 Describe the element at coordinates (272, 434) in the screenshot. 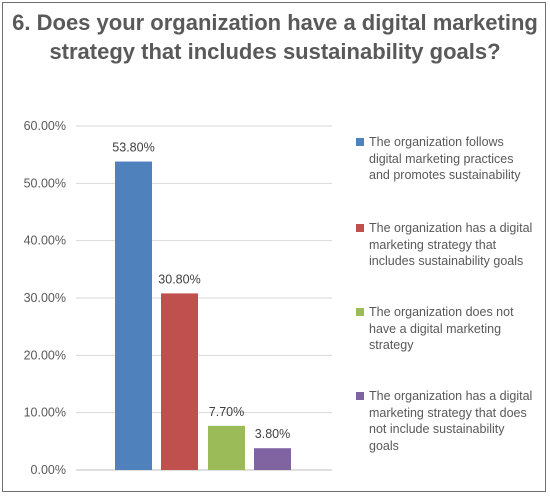

I see `data-label: 3.80%` at that location.